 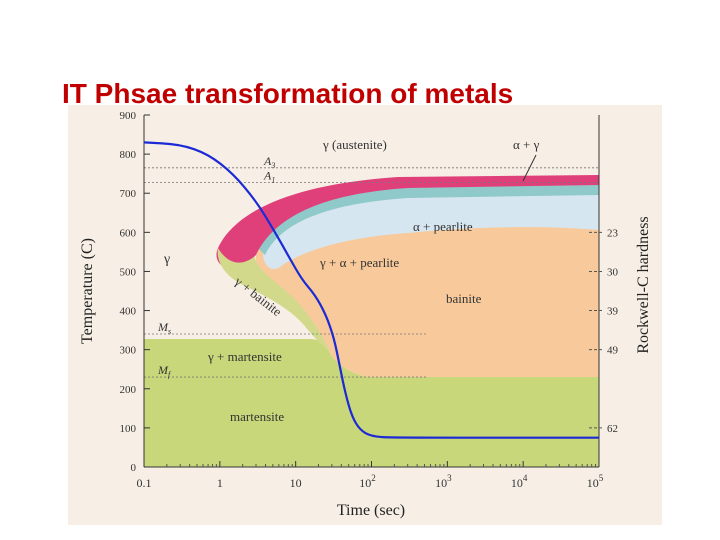 I want to click on hardness-tick-label: 23, so click(x=613, y=233).